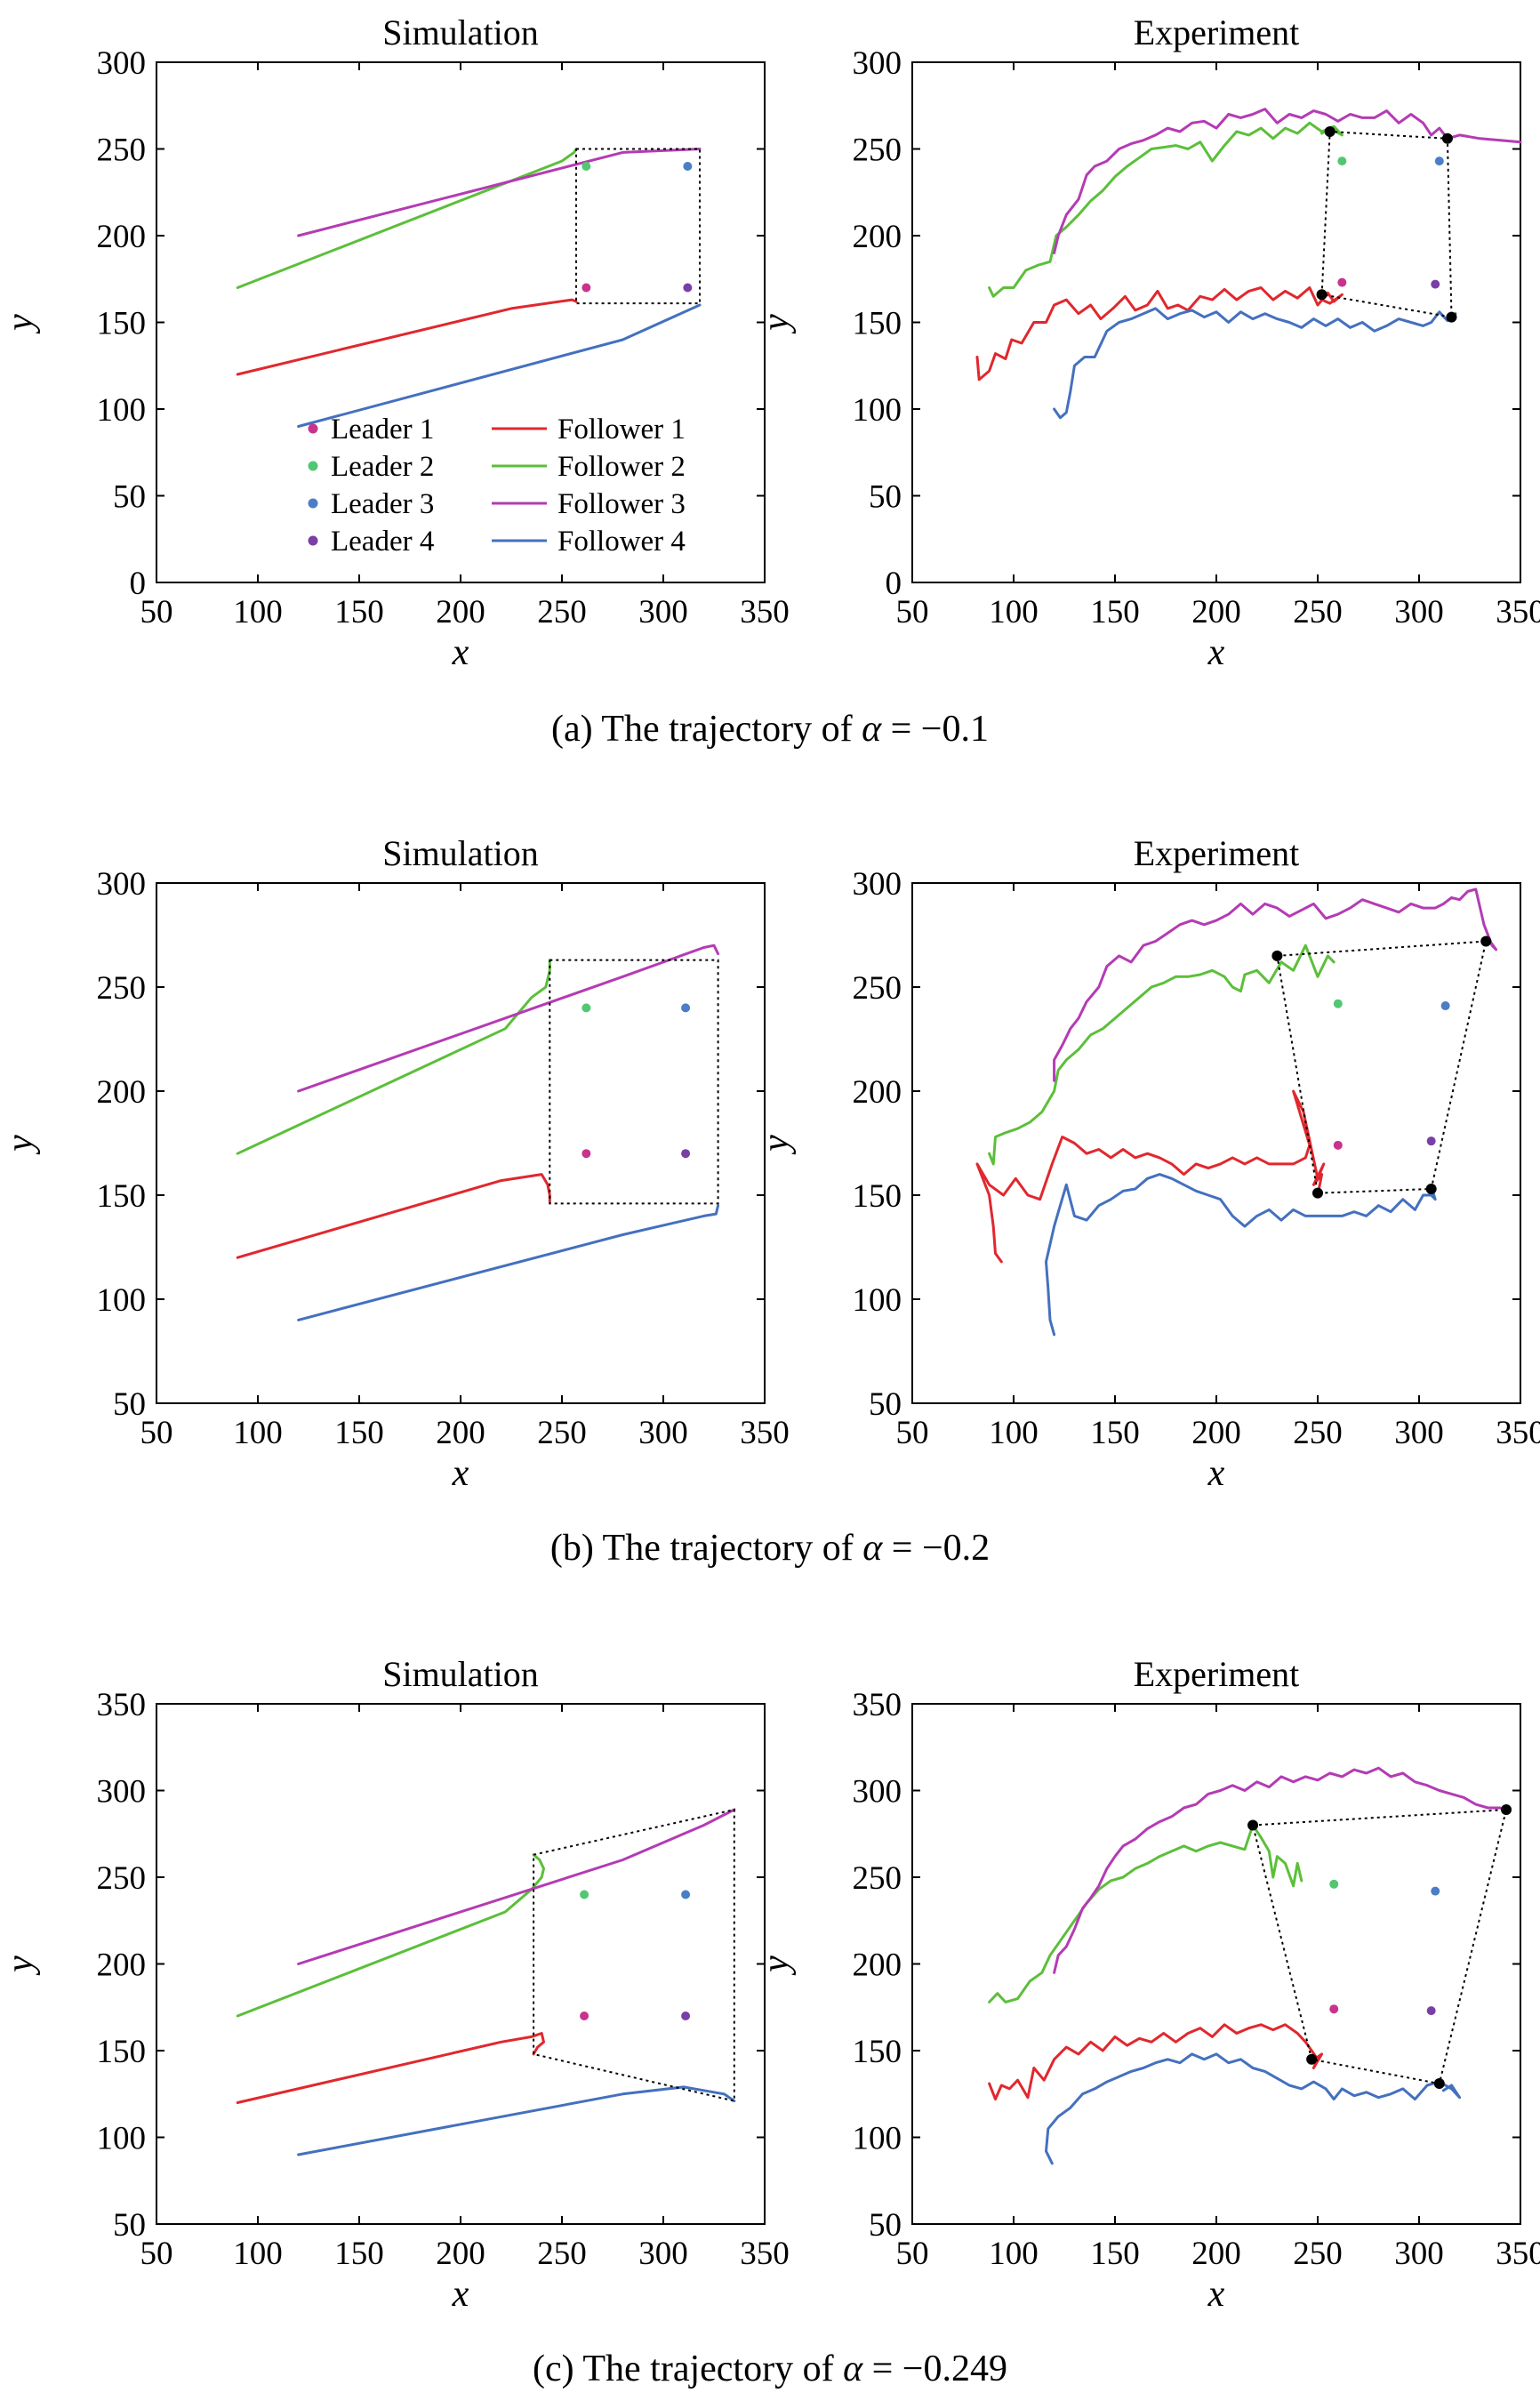 This screenshot has width=1540, height=2401. Describe the element at coordinates (621, 467) in the screenshot. I see `legend-label-follower-2: Follower 2` at that location.